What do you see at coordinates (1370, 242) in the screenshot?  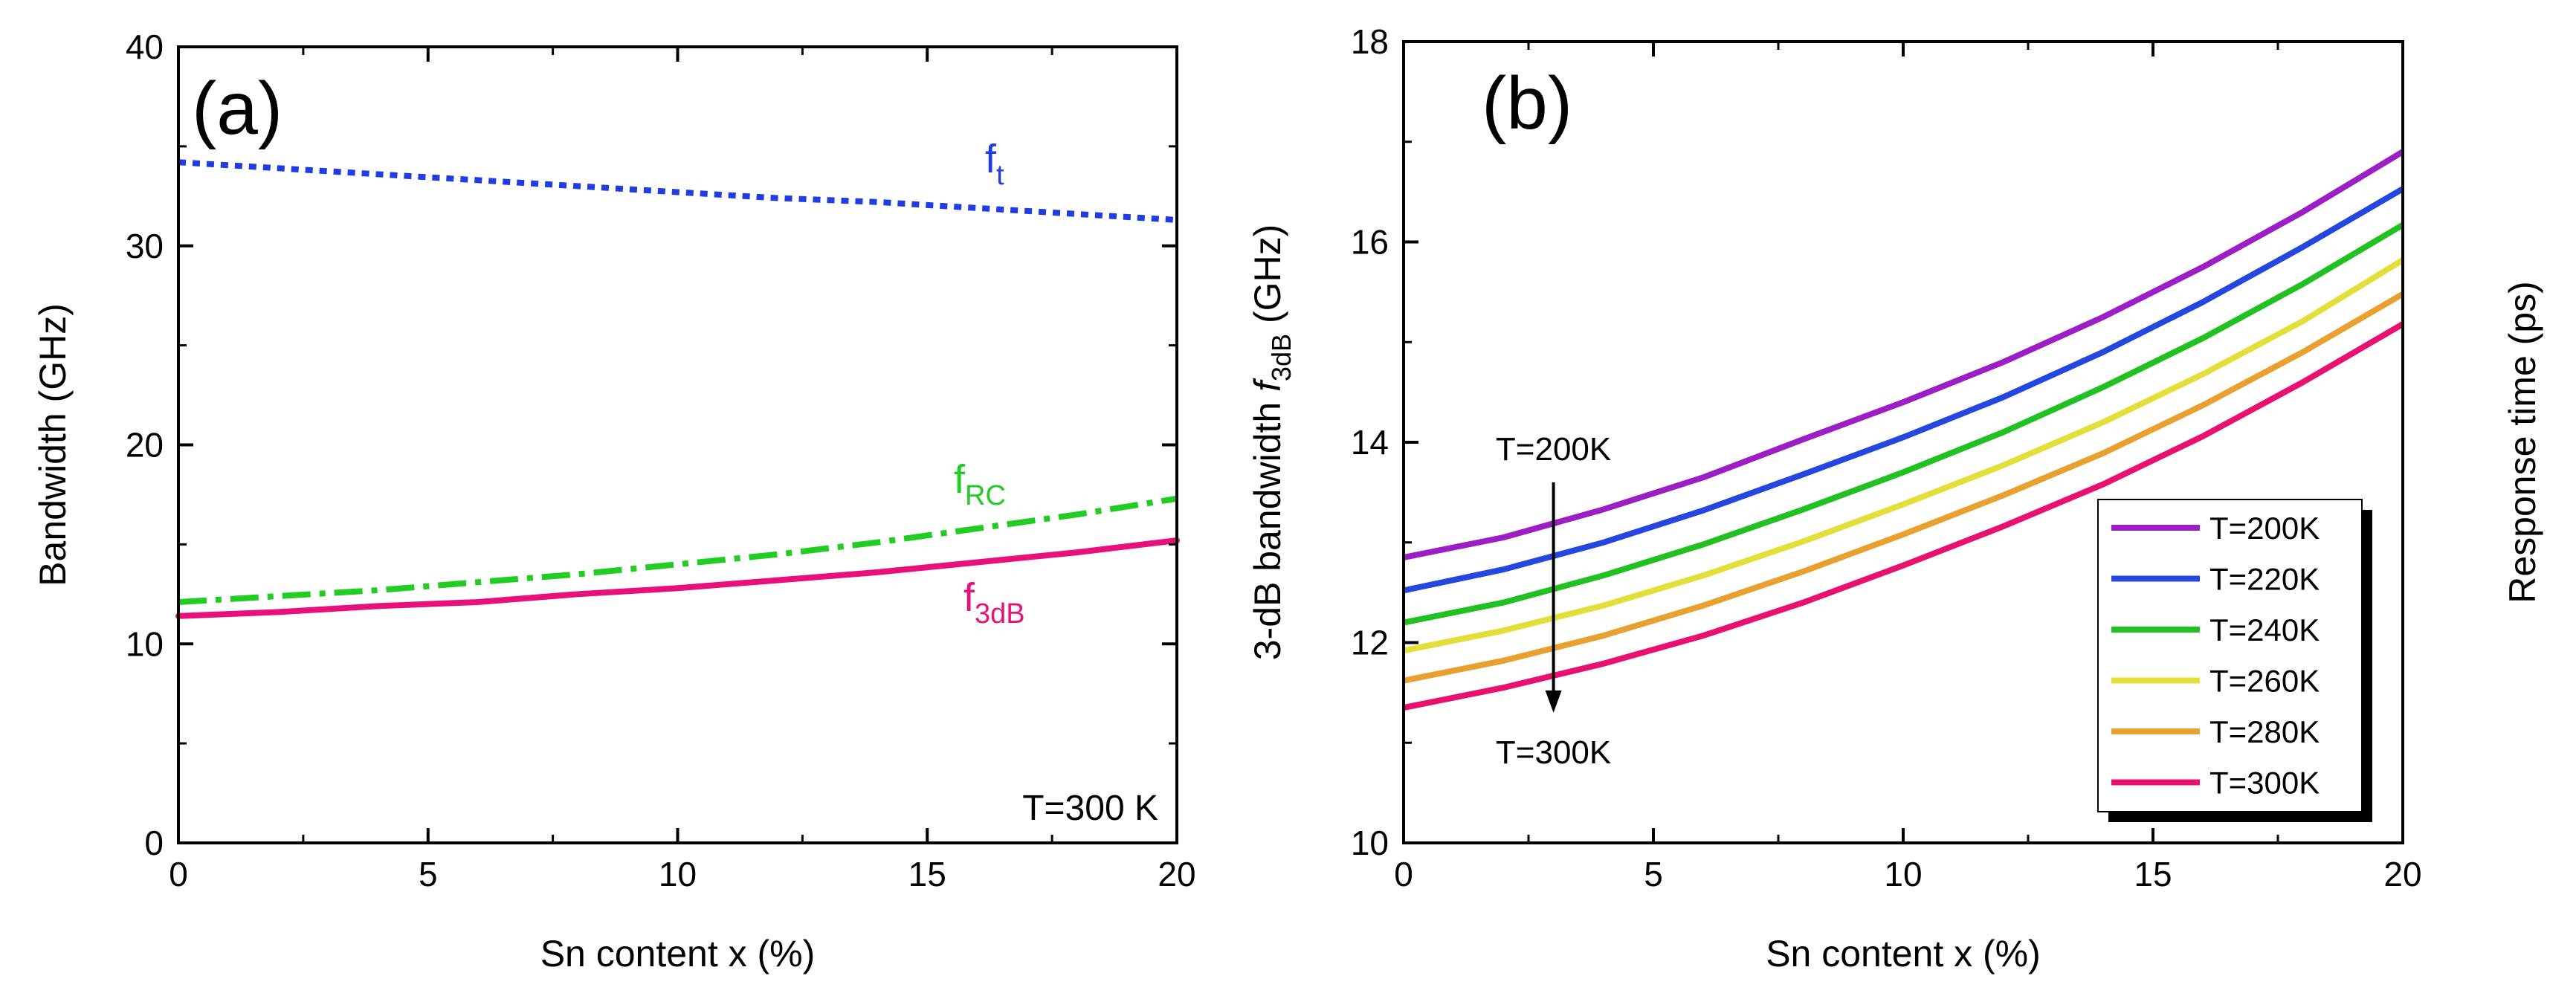 I see `y-tick-label: 16` at bounding box center [1370, 242].